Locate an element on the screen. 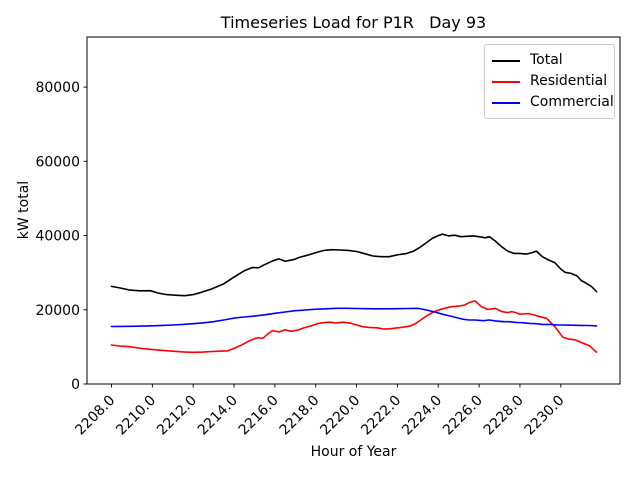 This screenshot has height=480, width=640. series-line-total is located at coordinates (354, 265).